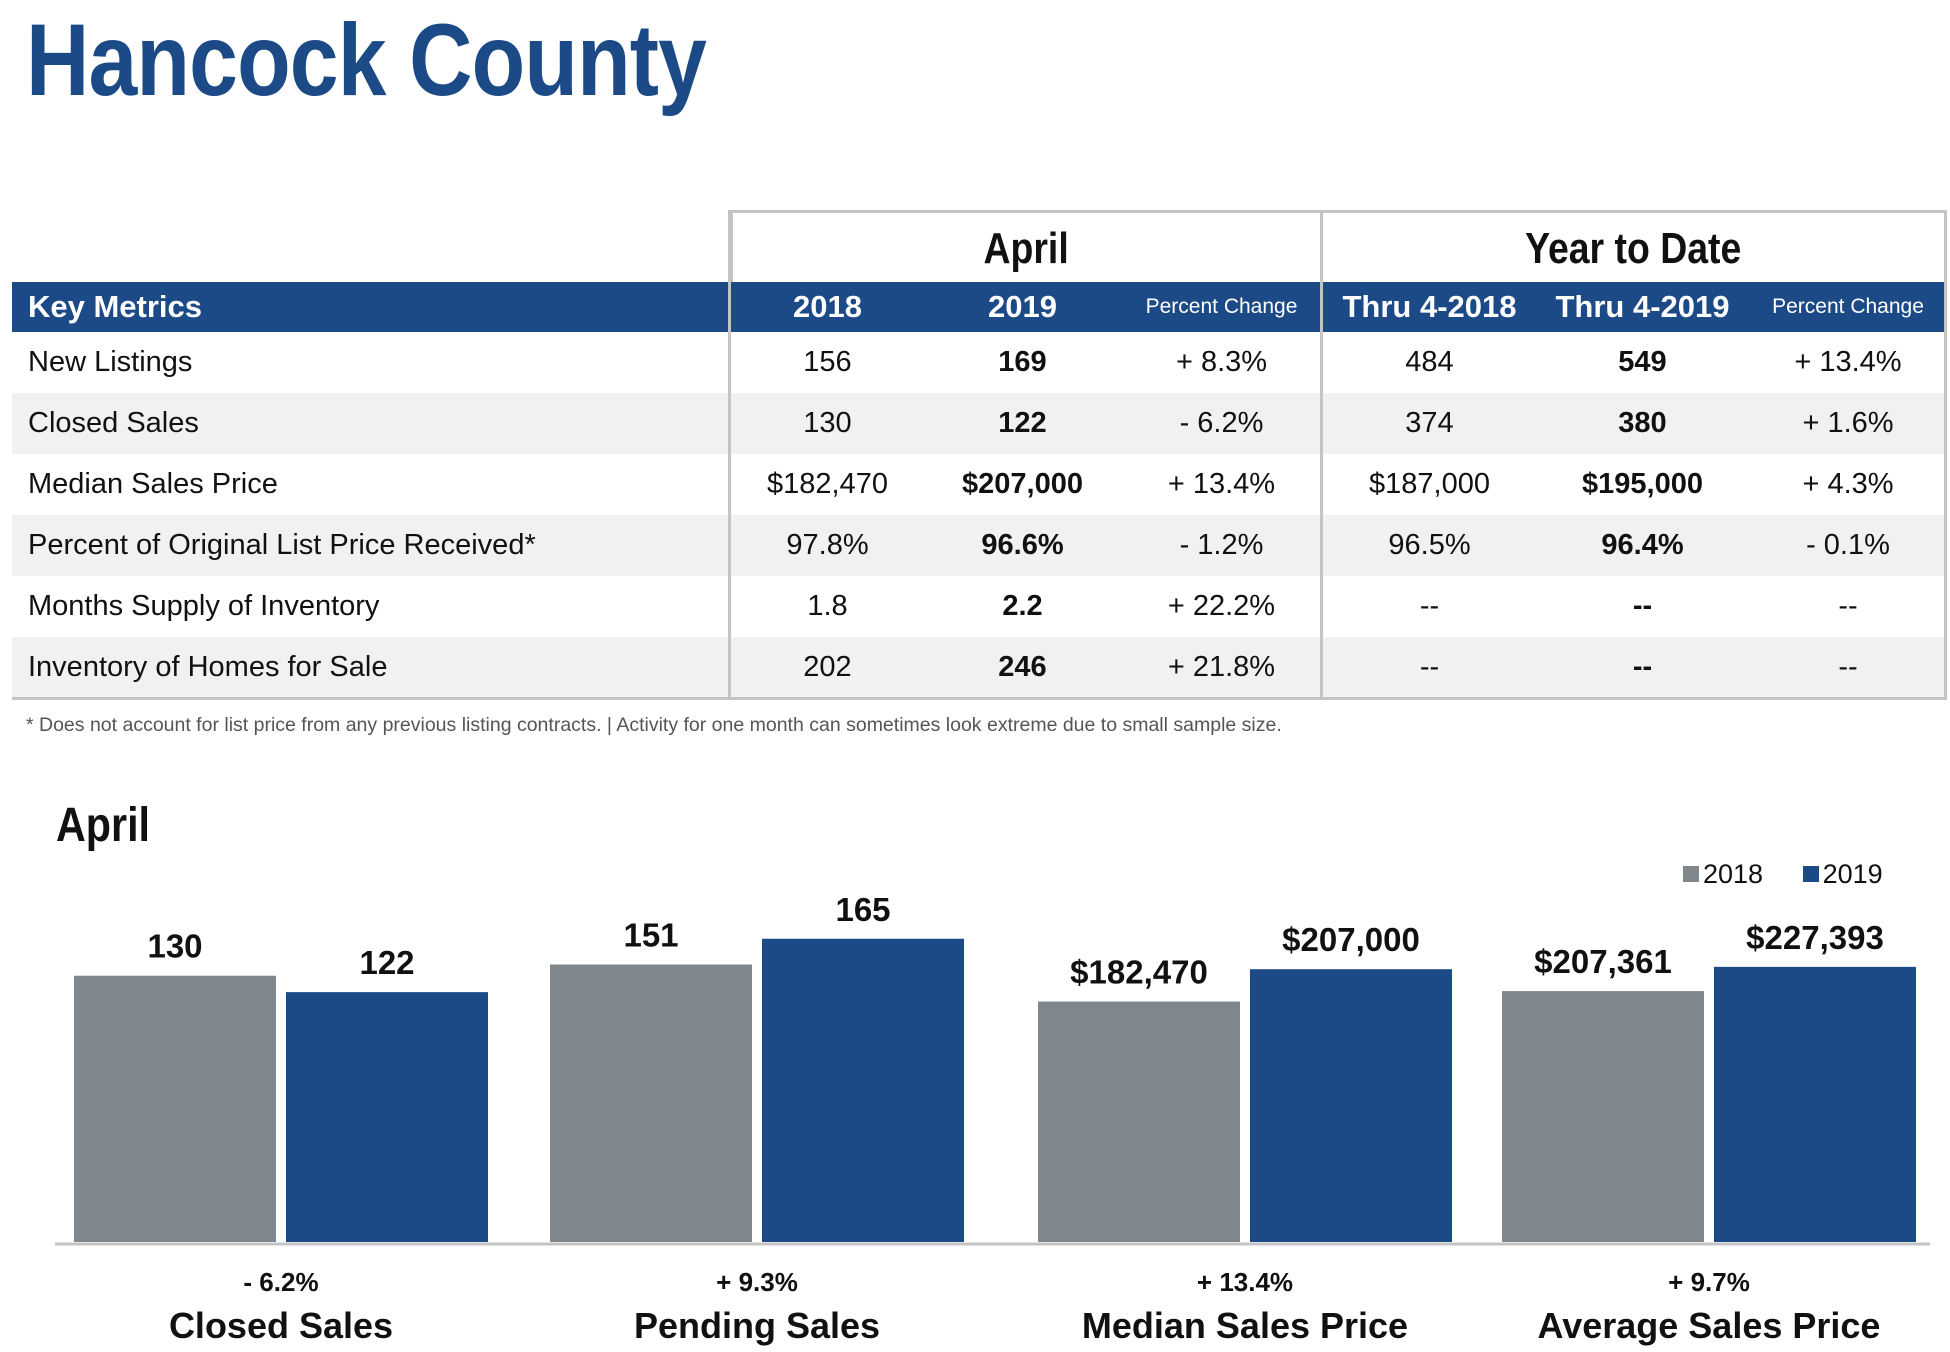 The image size is (1950, 1352). Describe the element at coordinates (1603, 1116) in the screenshot. I see `bar-average-sales-price-2018` at that location.